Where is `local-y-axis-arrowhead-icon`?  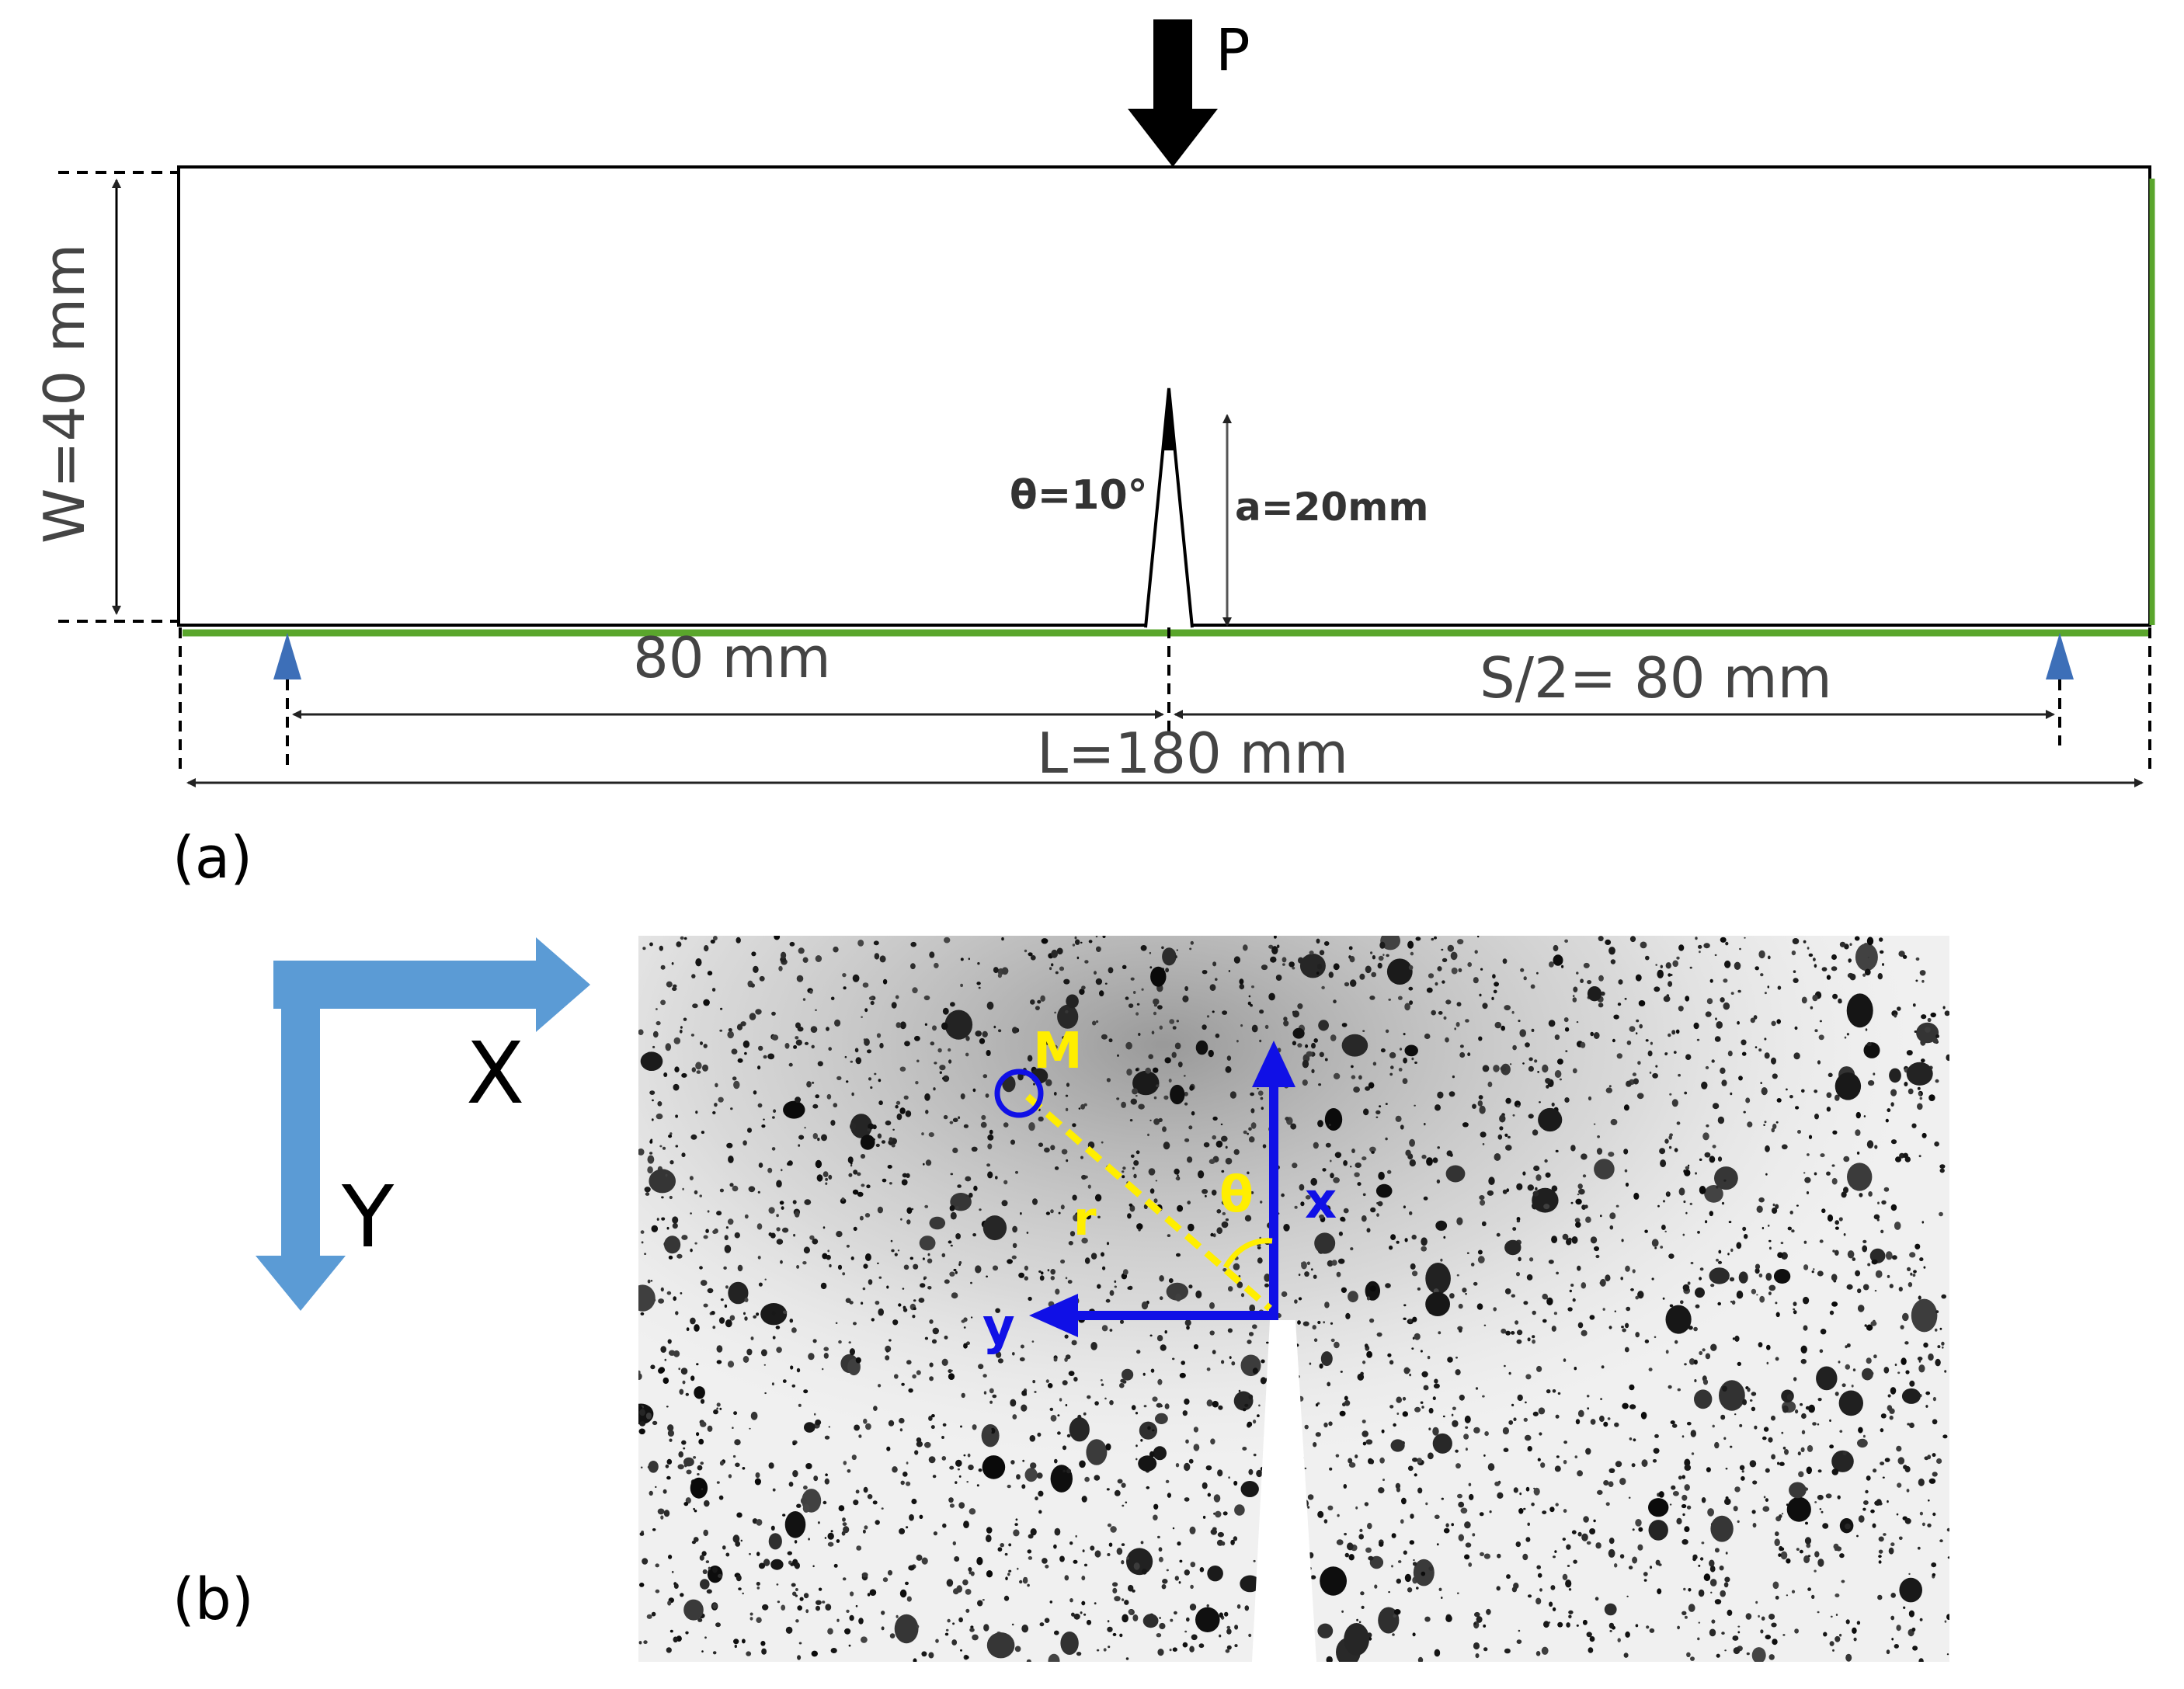
local-y-axis-arrowhead-icon is located at coordinates (1053, 1315).